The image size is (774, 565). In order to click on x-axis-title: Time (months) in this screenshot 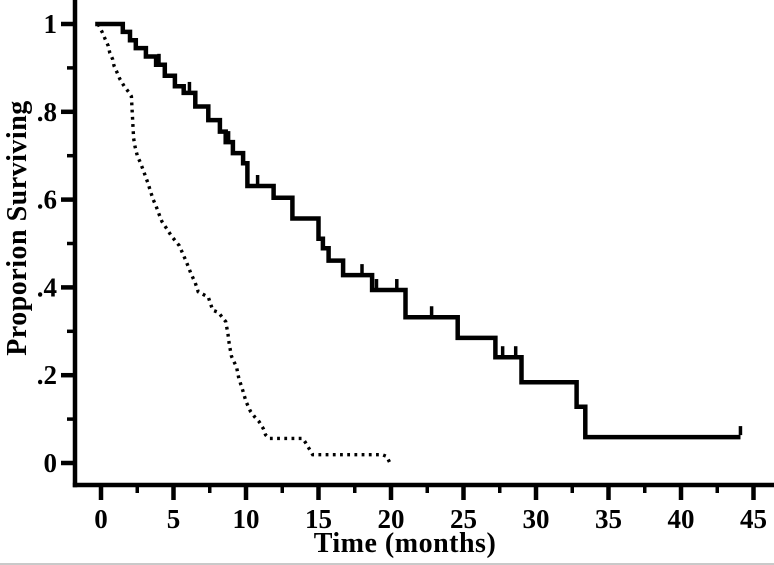, I will do `click(405, 543)`.